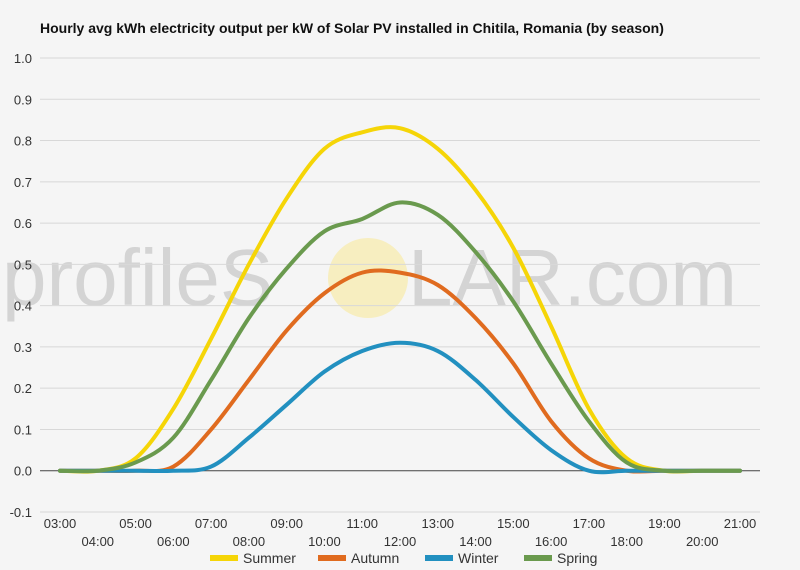  I want to click on legend-swatch-summer, so click(224, 558).